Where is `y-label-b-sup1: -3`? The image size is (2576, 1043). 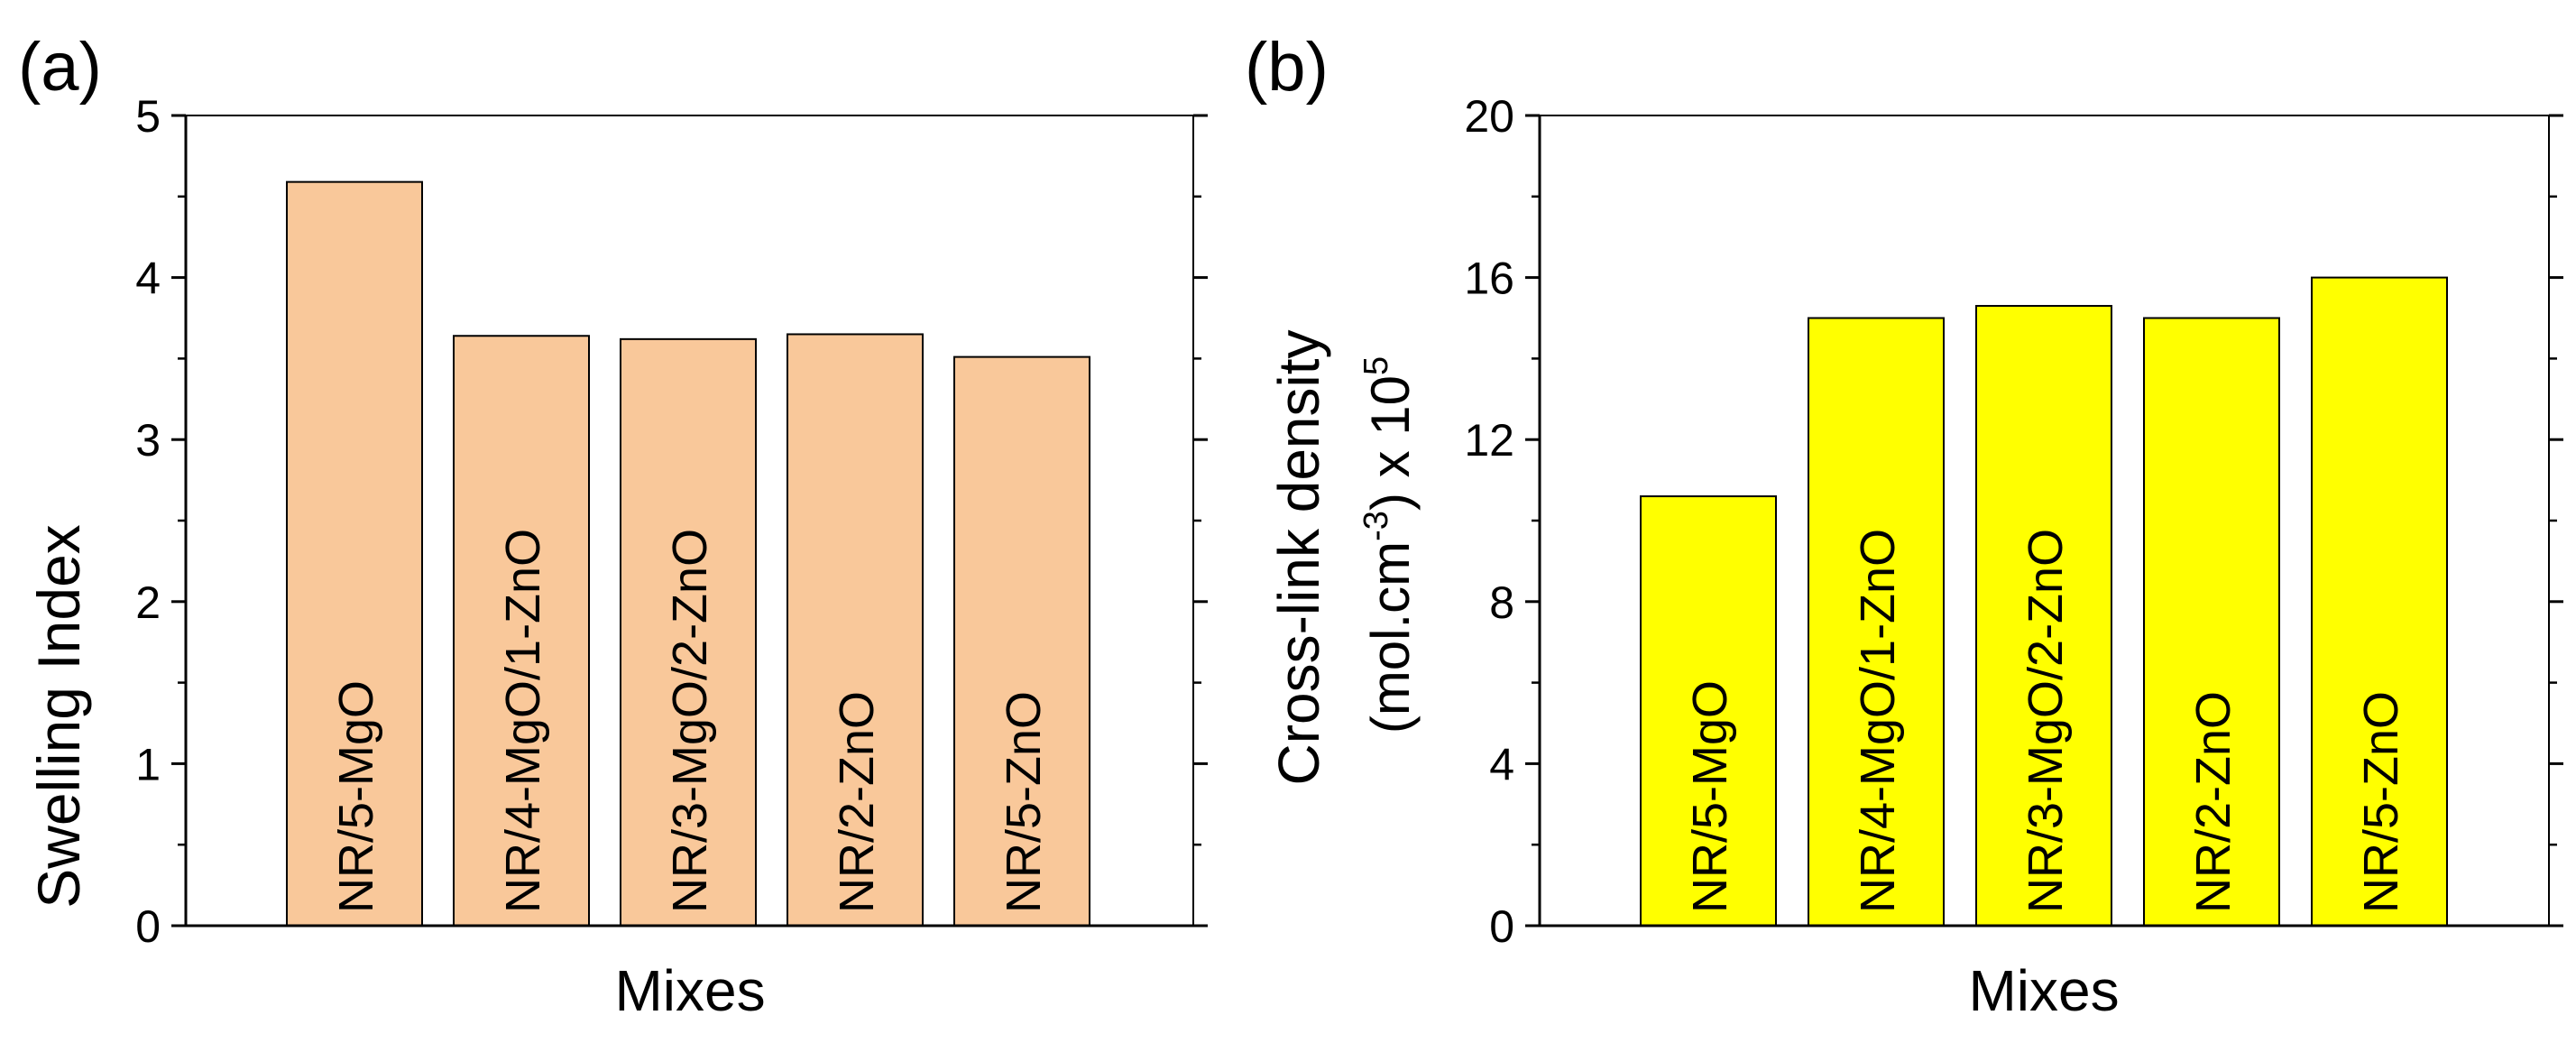 y-label-b-sup1: -3 is located at coordinates (1376, 526).